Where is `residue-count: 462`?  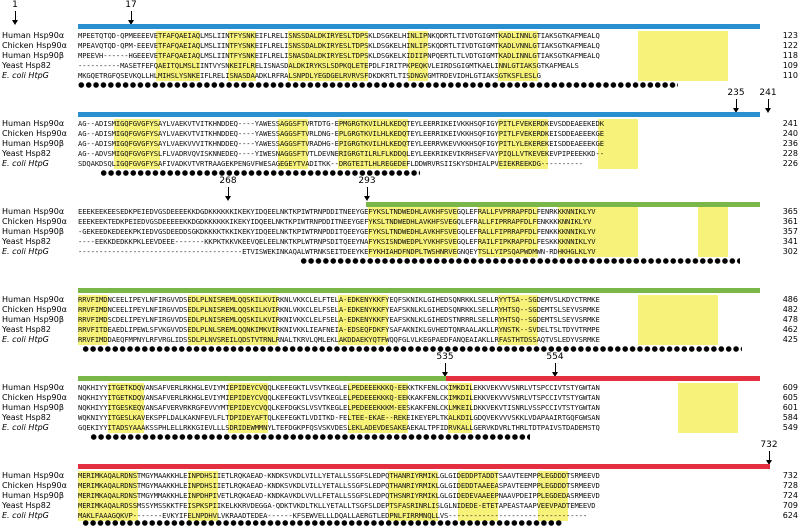
residue-count: 462 is located at coordinates (790, 329).